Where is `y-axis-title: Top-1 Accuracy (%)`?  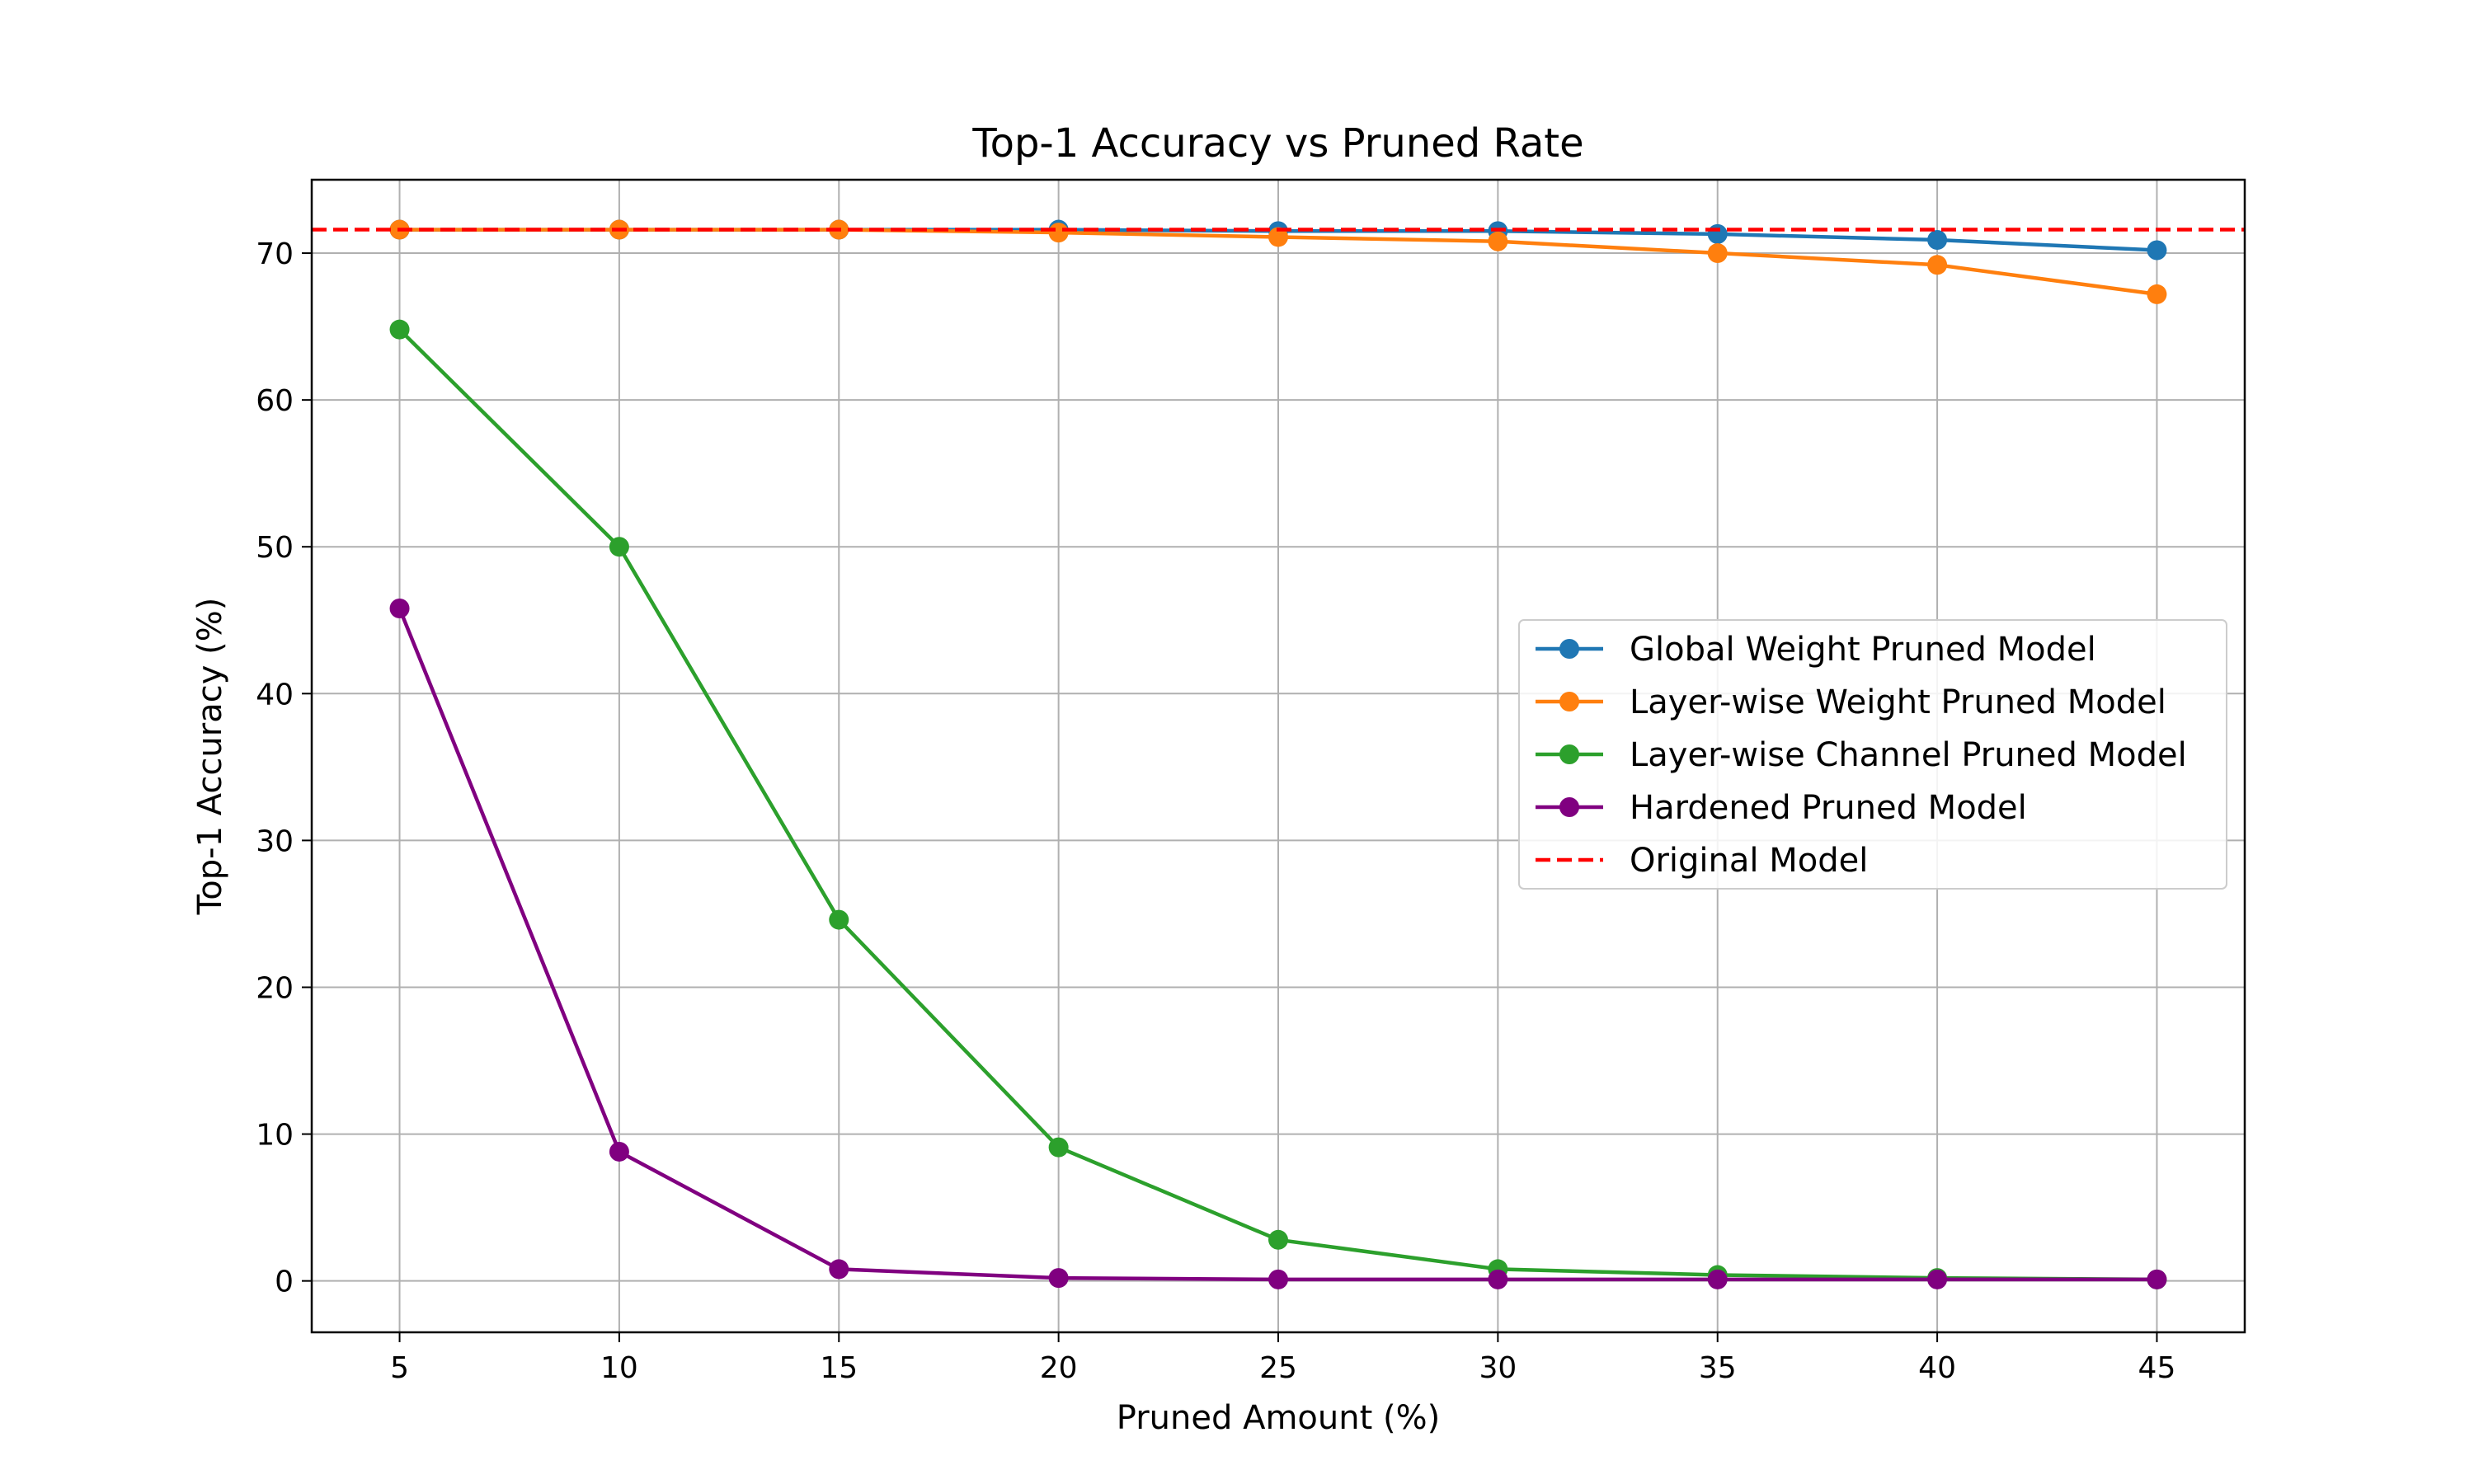 y-axis-title: Top-1 Accuracy (%) is located at coordinates (210, 757).